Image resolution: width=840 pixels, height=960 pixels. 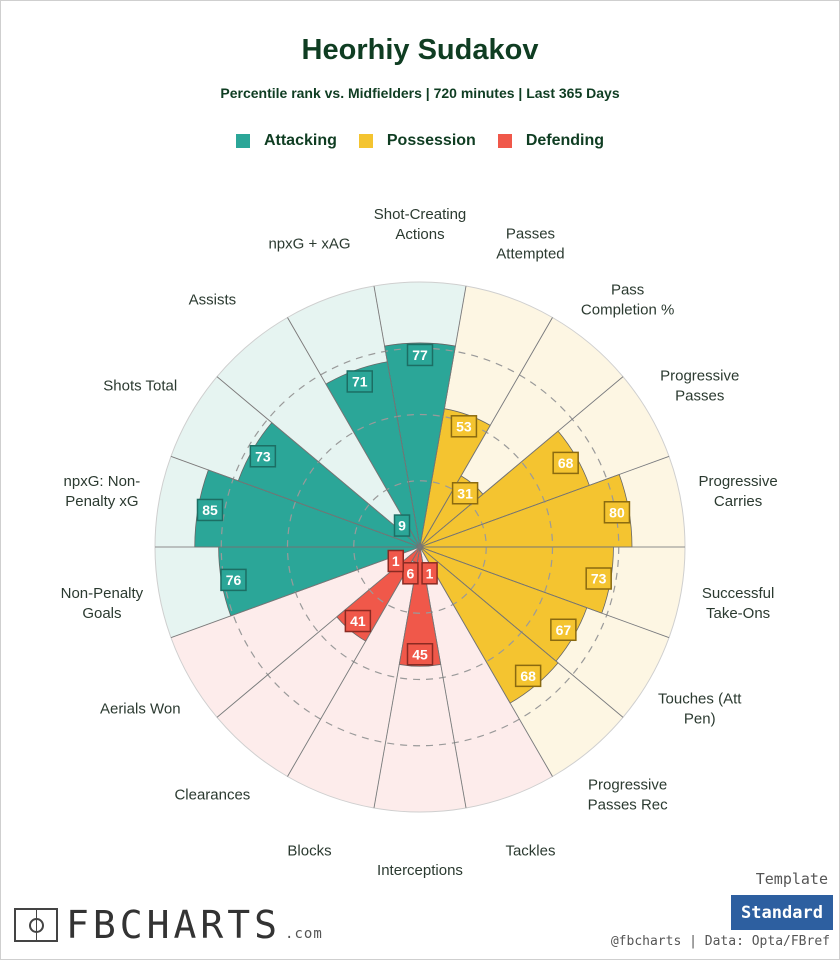 What do you see at coordinates (101, 501) in the screenshot?
I see `category-label-line: Penalty xG` at bounding box center [101, 501].